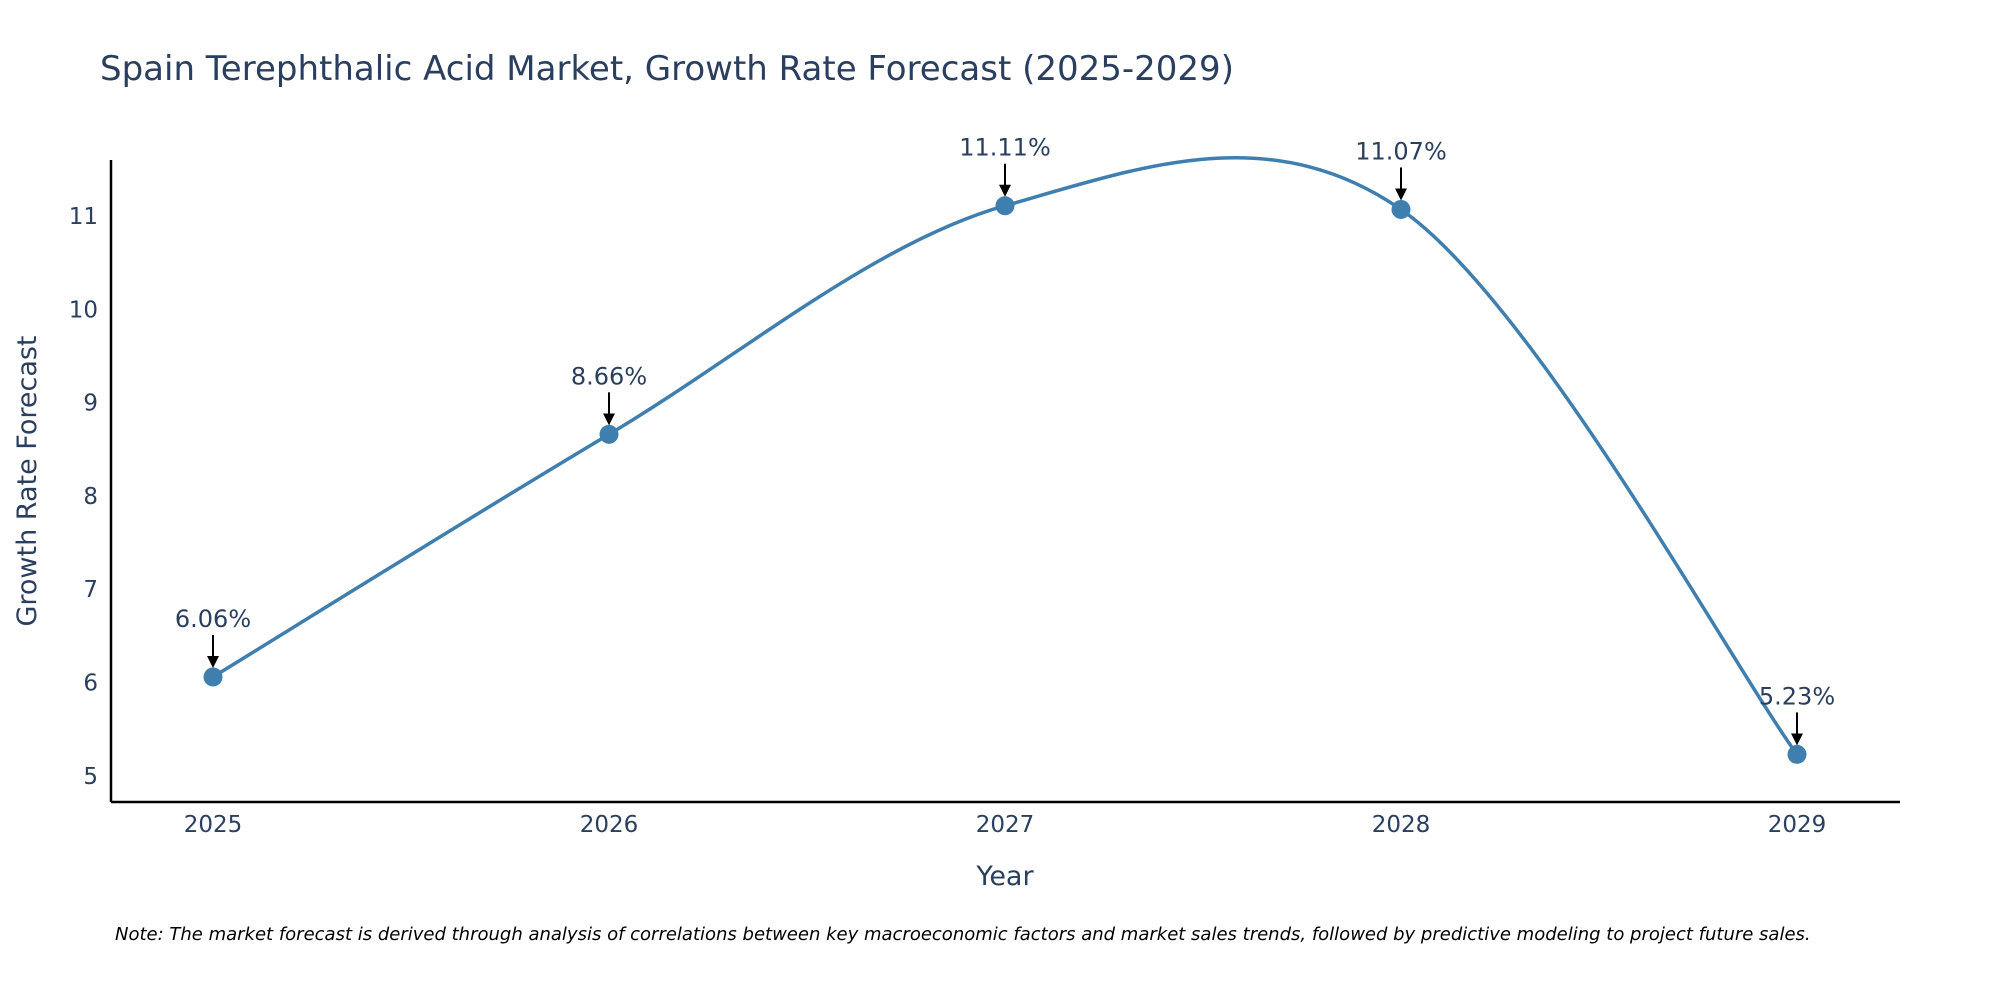  I want to click on x-axis-title: Year, so click(1004, 876).